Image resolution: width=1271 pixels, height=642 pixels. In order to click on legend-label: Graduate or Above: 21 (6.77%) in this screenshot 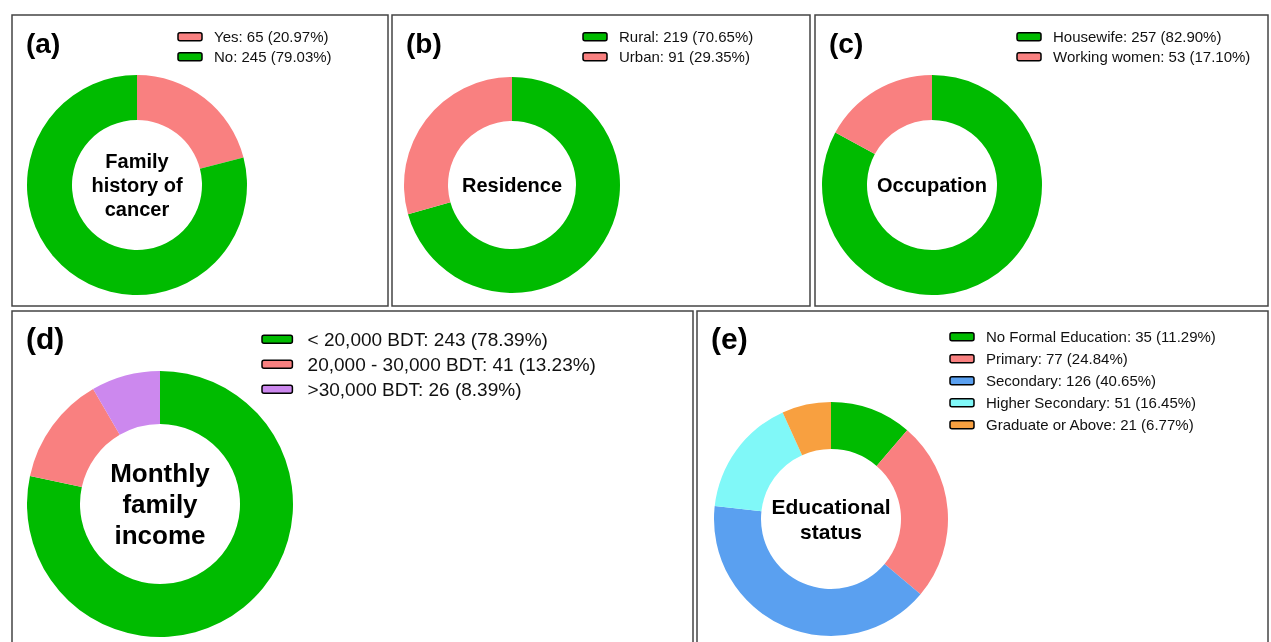, I will do `click(1090, 424)`.